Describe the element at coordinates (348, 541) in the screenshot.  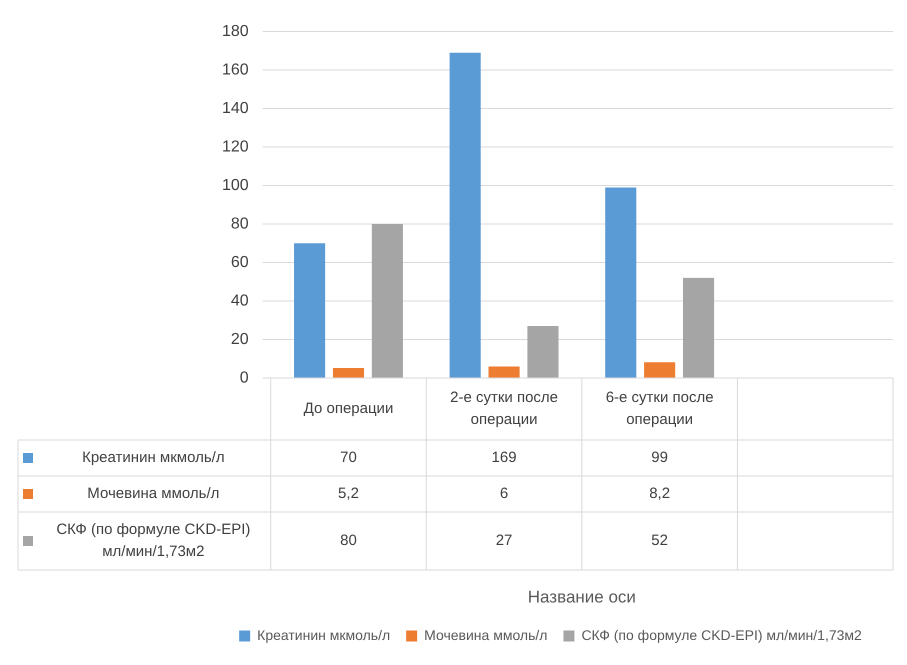
I see `data-label: 80` at that location.